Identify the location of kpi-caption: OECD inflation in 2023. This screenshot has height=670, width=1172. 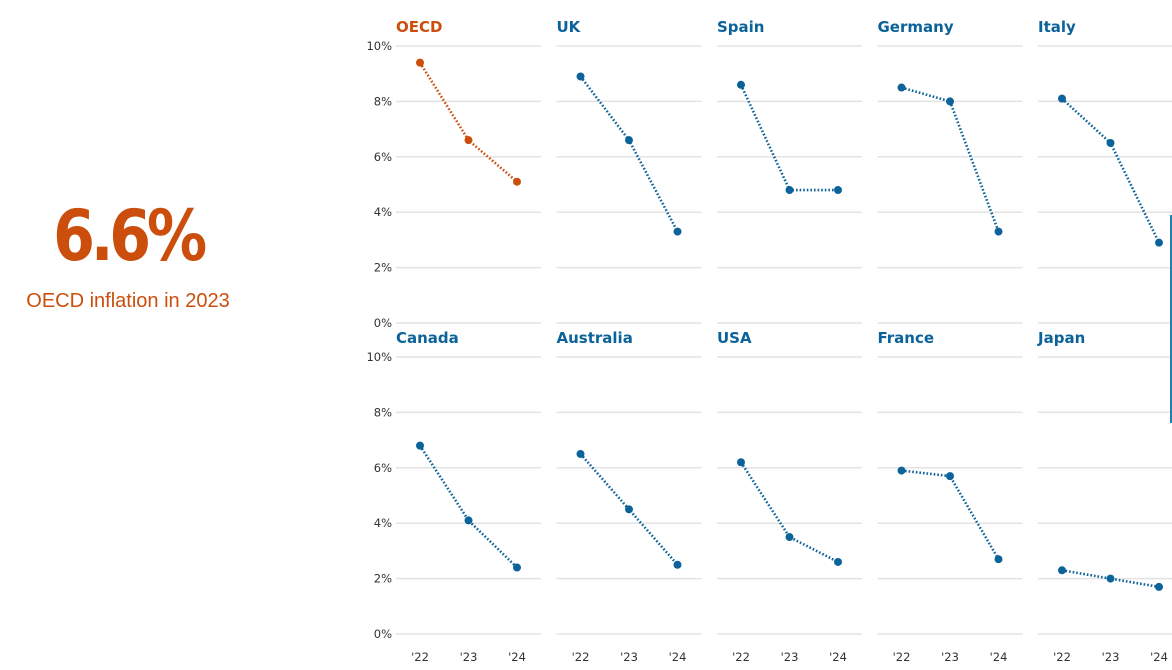
(128, 301).